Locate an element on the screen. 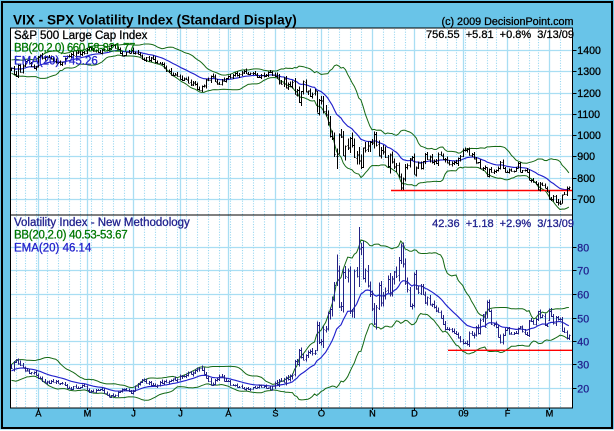  svg-text: 1100 is located at coordinates (588, 115).